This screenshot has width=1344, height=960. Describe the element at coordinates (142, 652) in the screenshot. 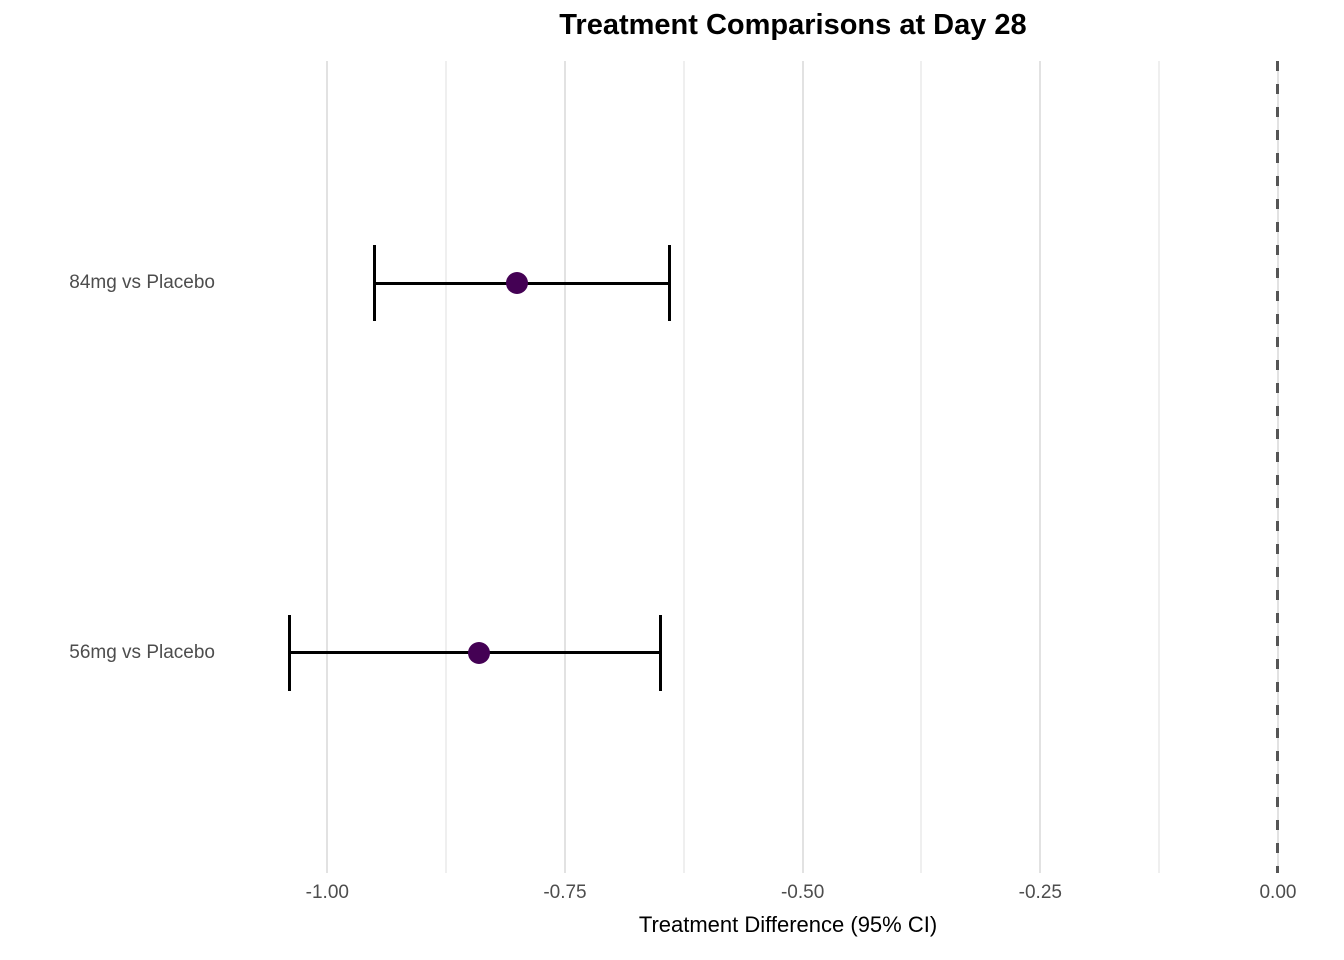

I see `y-axis-category-label: 56mg vs Placebo` at that location.